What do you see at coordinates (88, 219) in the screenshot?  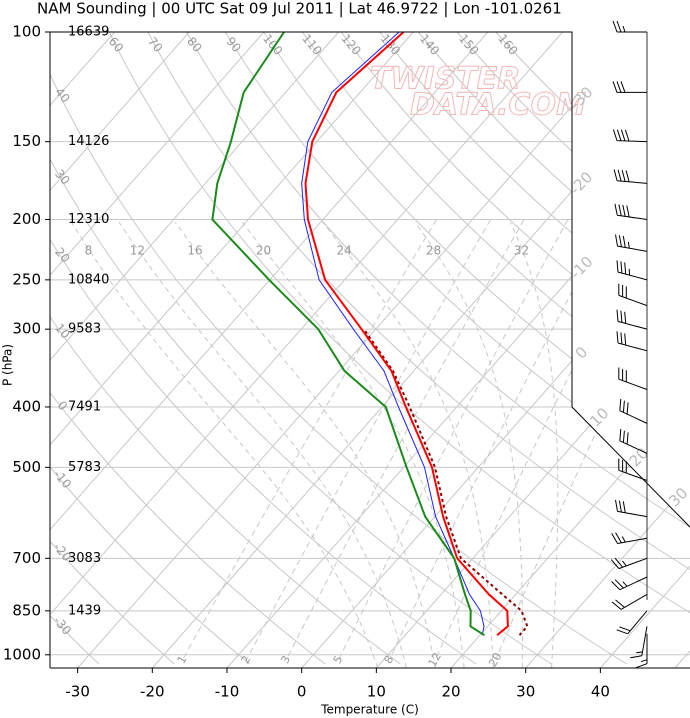 I see `height-label: 12310` at bounding box center [88, 219].